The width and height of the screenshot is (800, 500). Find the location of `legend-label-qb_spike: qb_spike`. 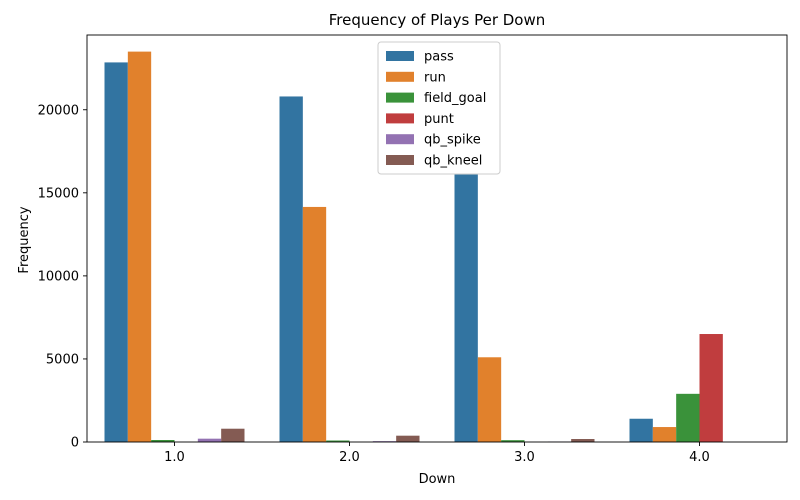

legend-label-qb_spike: qb_spike is located at coordinates (452, 140).